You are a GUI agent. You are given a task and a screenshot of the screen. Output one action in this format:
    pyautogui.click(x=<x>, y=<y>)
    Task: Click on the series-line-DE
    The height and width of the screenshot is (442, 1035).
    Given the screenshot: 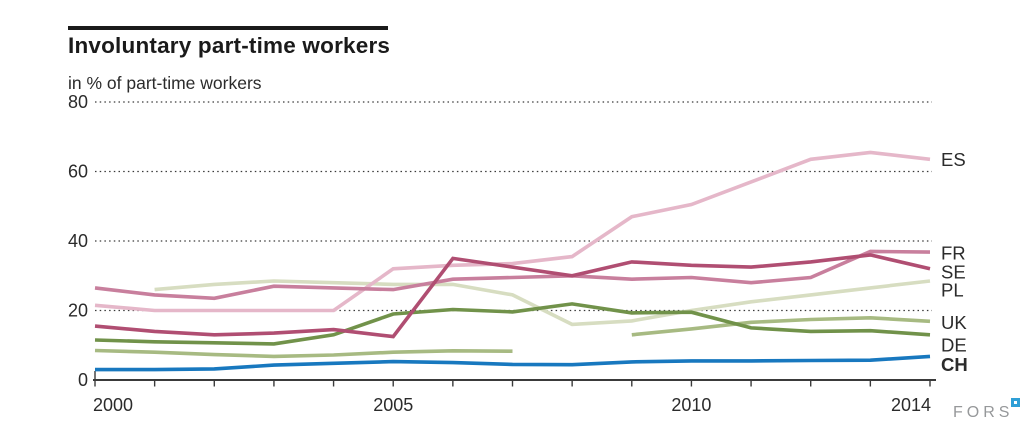 What is the action you would take?
    pyautogui.click(x=512, y=324)
    